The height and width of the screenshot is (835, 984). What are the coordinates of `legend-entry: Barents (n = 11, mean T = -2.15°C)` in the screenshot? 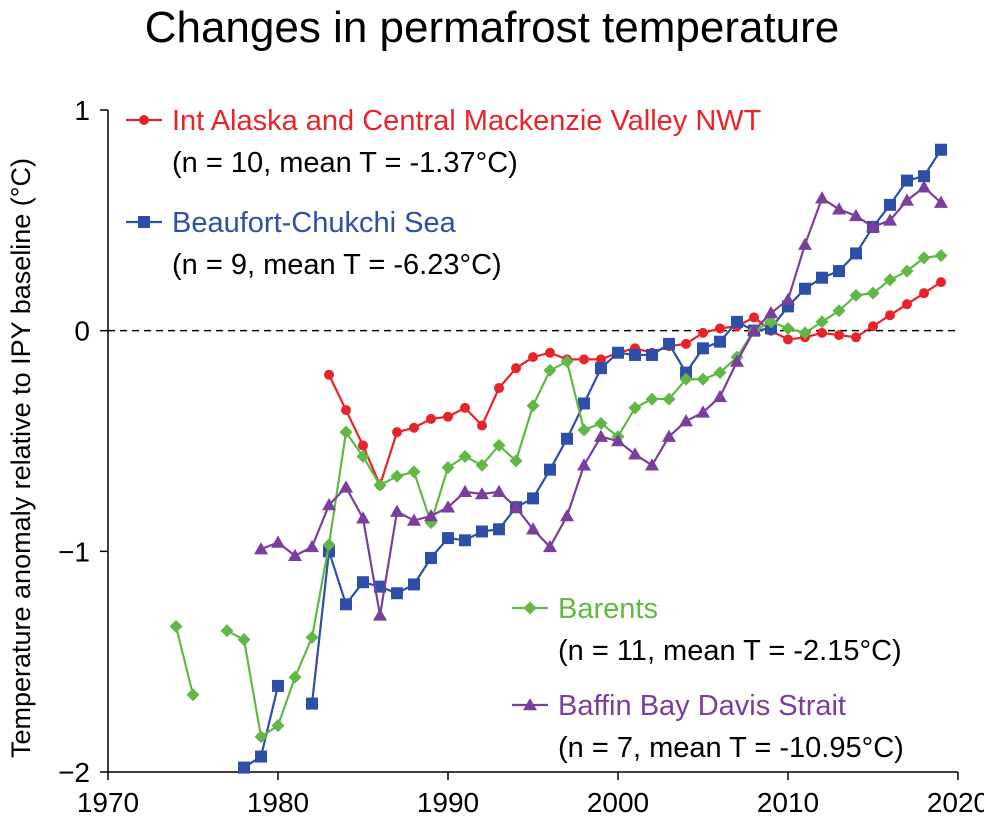 It's located at (707, 630).